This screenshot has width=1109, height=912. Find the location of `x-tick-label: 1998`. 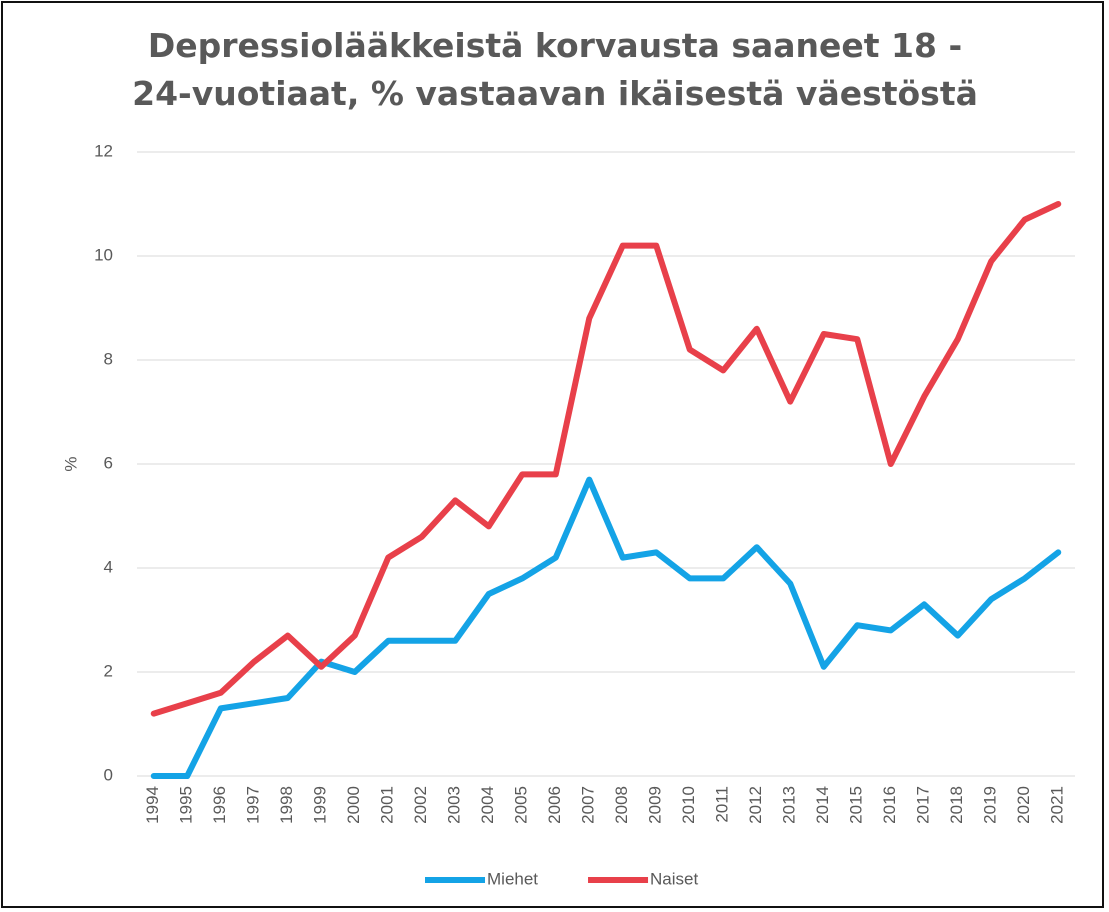

x-tick-label: 1998 is located at coordinates (286, 805).